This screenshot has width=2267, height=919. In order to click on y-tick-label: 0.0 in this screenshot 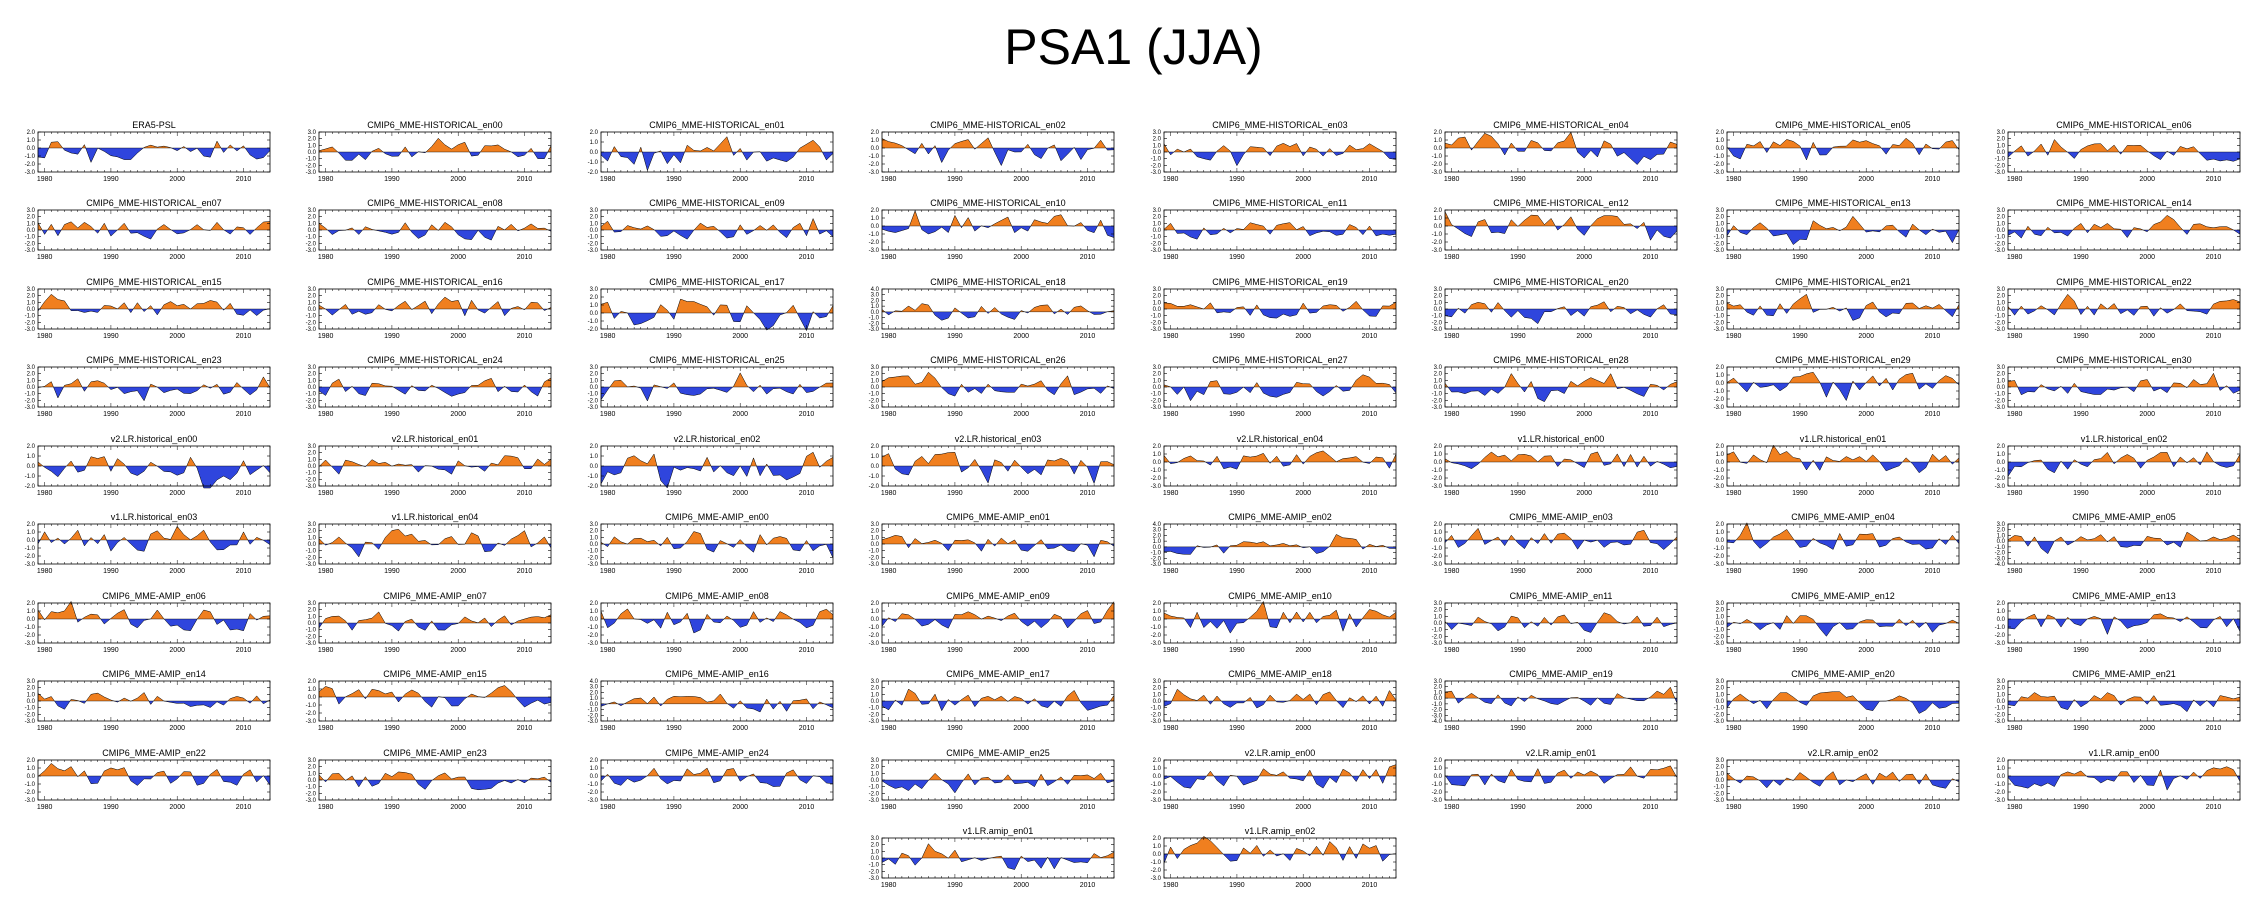, I will do `click(2001, 153)`.